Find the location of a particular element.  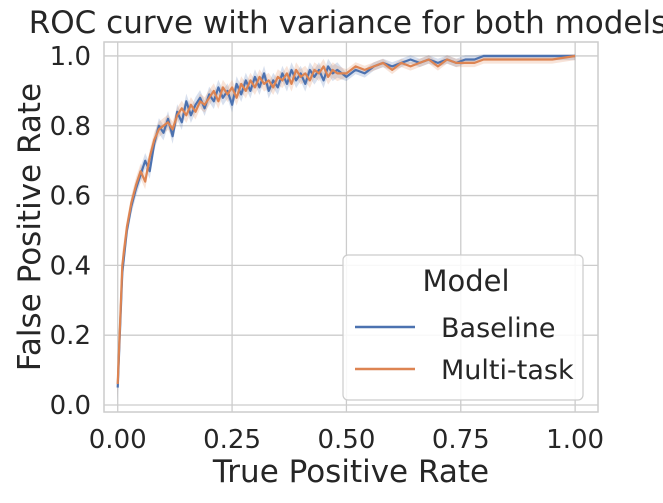

y-tick-label: 1.0 is located at coordinates (70, 57).